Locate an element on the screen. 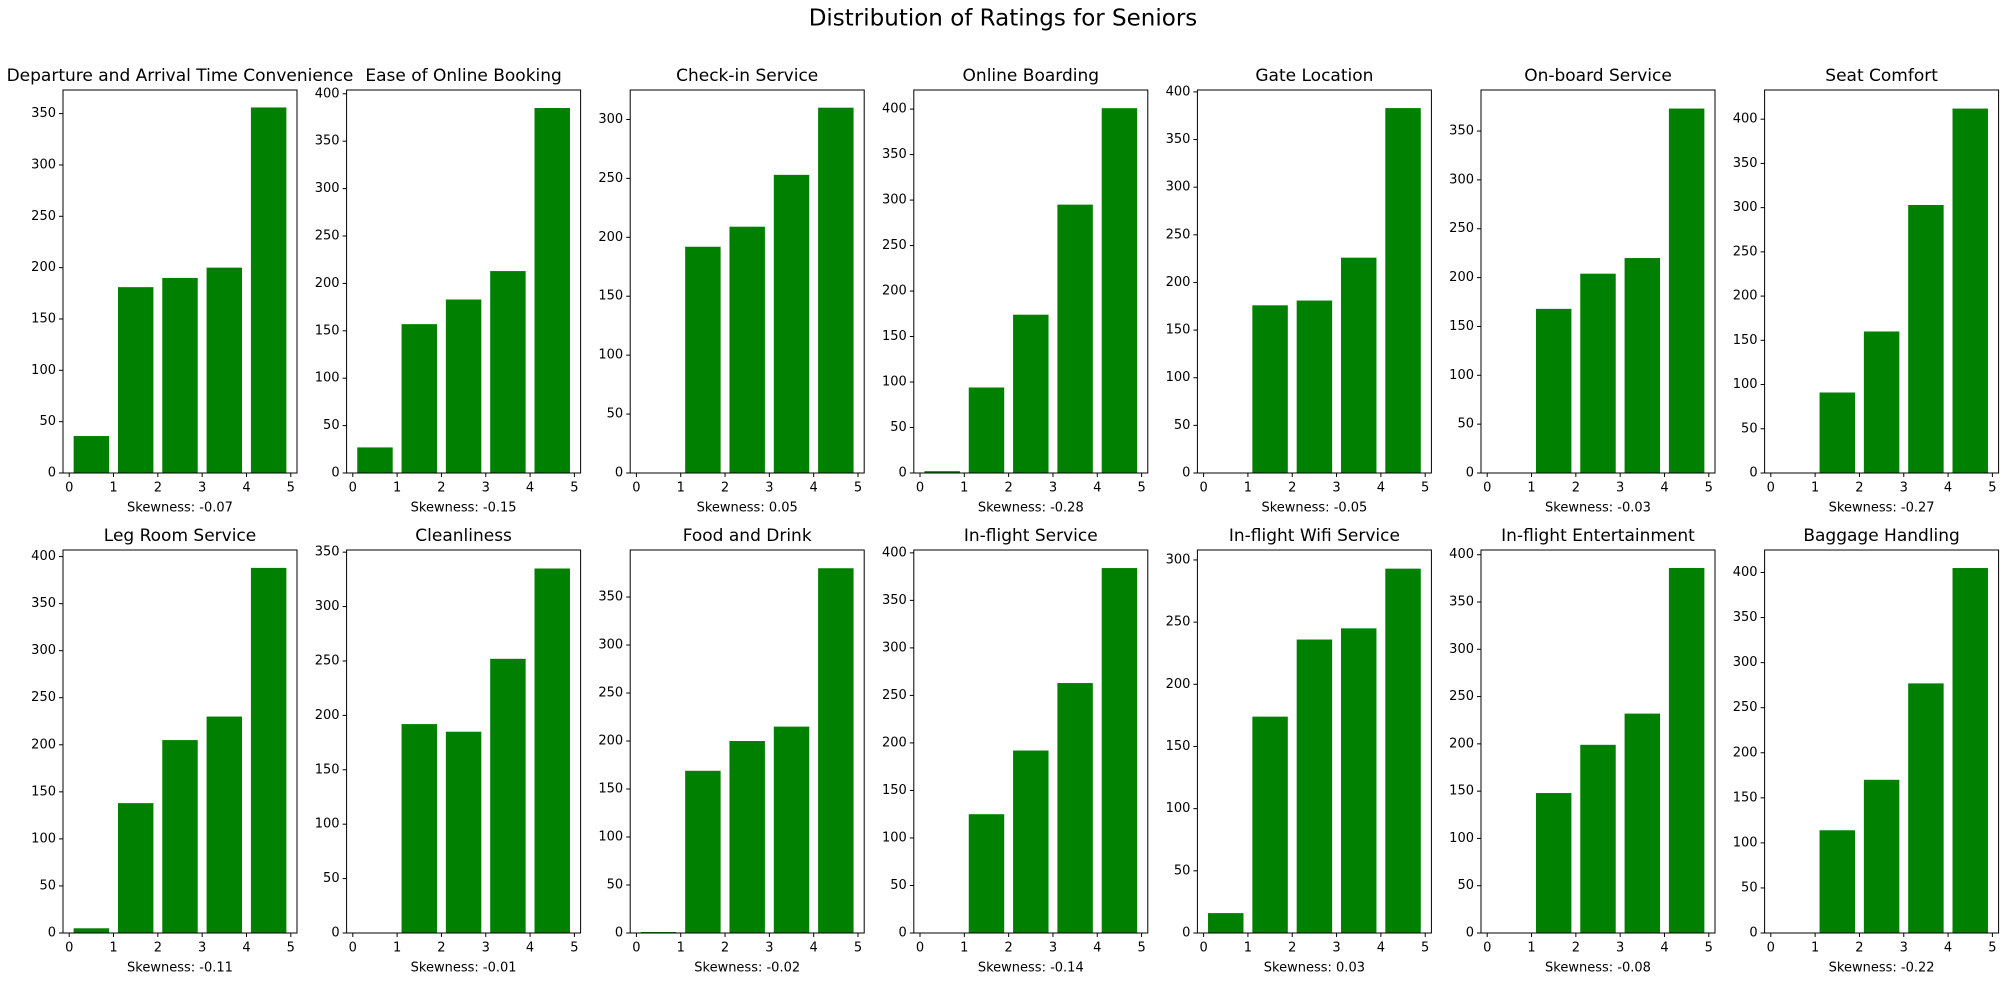  x-axis-label: Skewness: -0.11 is located at coordinates (180, 968).